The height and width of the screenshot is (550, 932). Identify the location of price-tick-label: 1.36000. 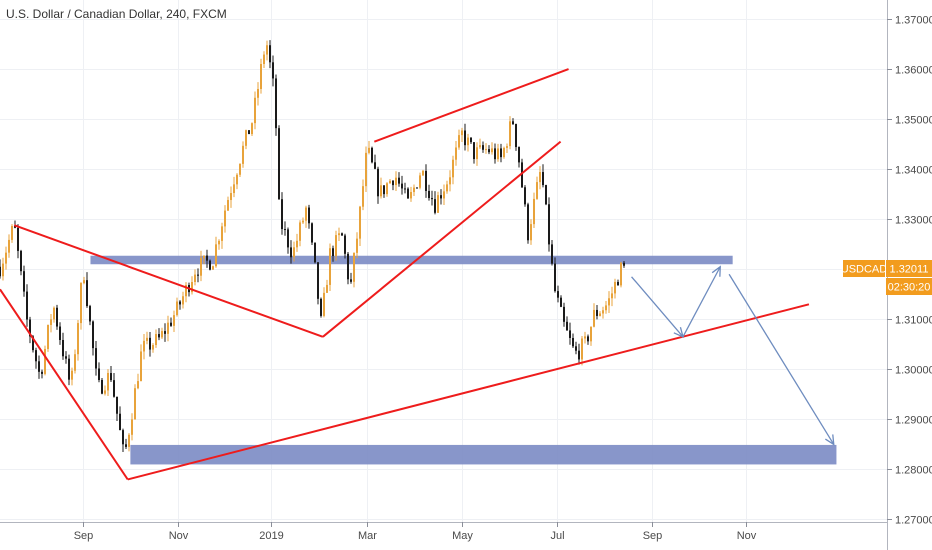
(913, 71).